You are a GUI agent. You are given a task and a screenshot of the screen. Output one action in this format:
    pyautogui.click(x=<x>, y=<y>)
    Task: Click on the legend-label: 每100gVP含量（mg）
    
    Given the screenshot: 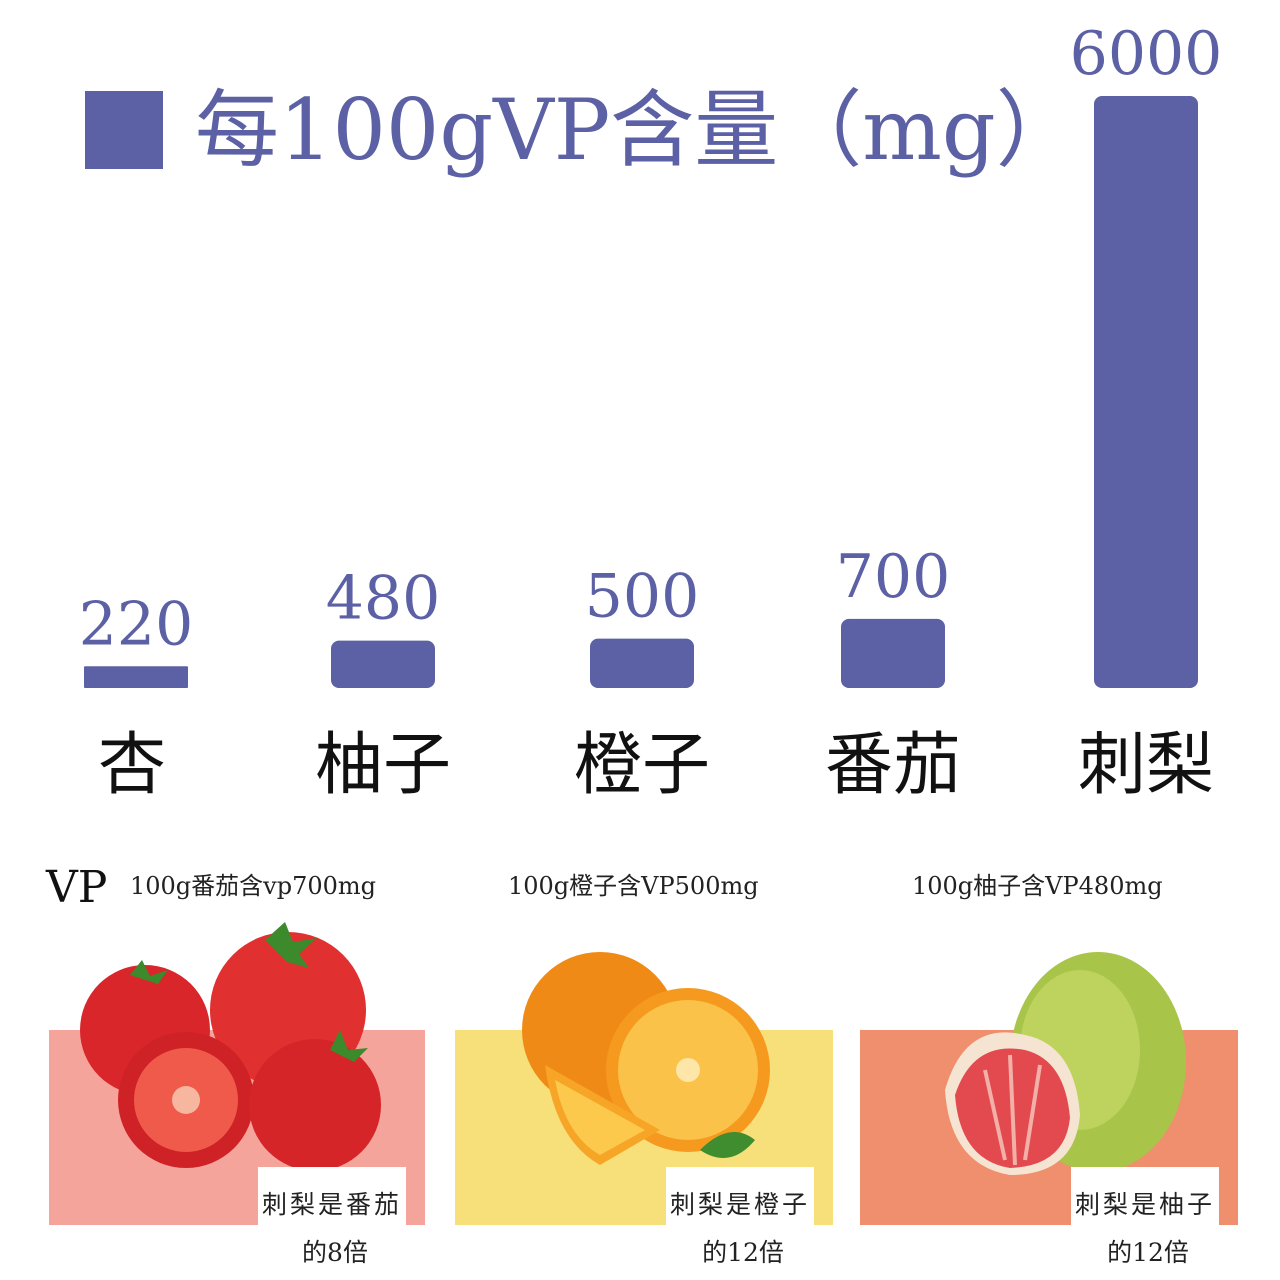 What is the action you would take?
    pyautogui.click(x=637, y=130)
    